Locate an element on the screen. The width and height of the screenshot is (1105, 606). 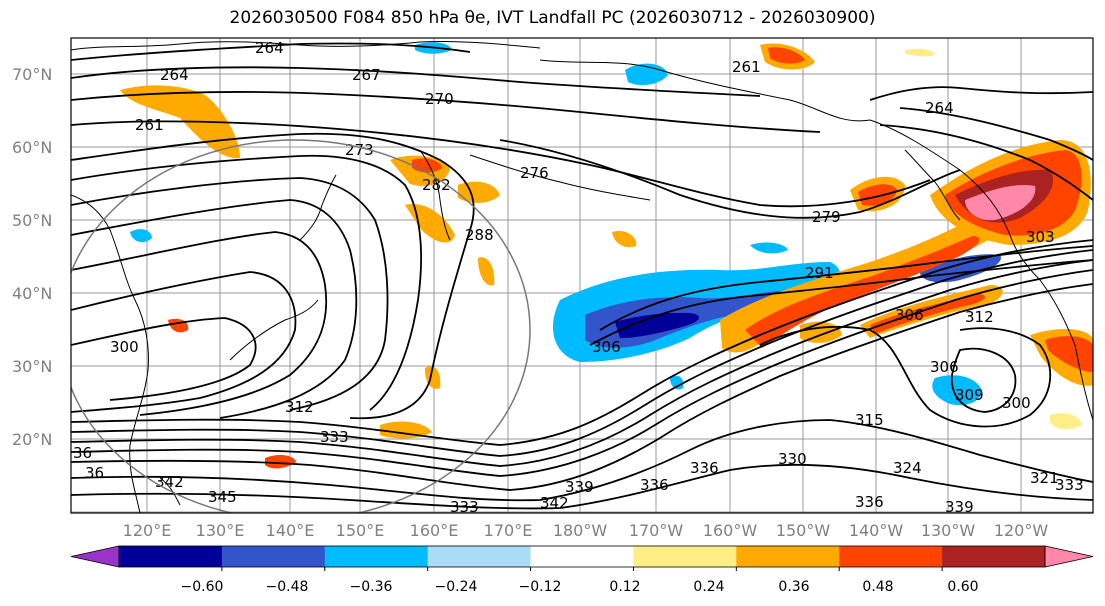
colorbar-tick-label: 0.36 is located at coordinates (793, 587).